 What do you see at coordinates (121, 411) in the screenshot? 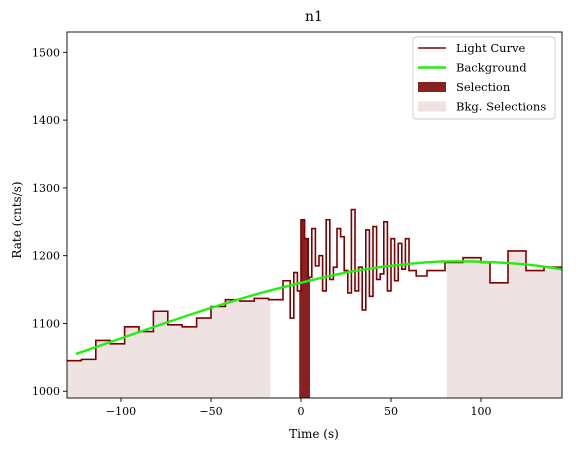
I see `x-tick-label: −100` at bounding box center [121, 411].